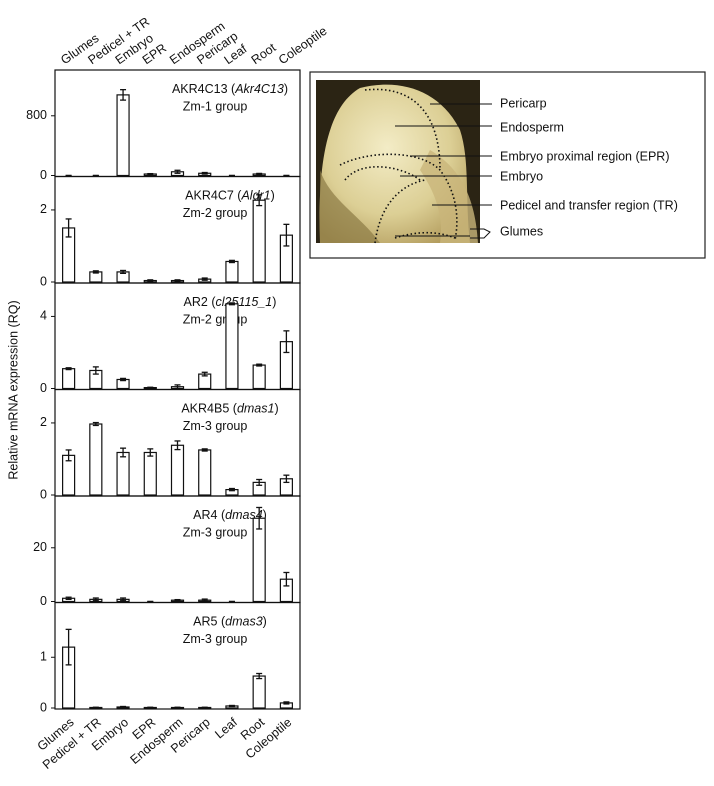 This screenshot has height=786, width=714. Describe the element at coordinates (255, 196) in the screenshot. I see `title-part: Aldr1` at that location.